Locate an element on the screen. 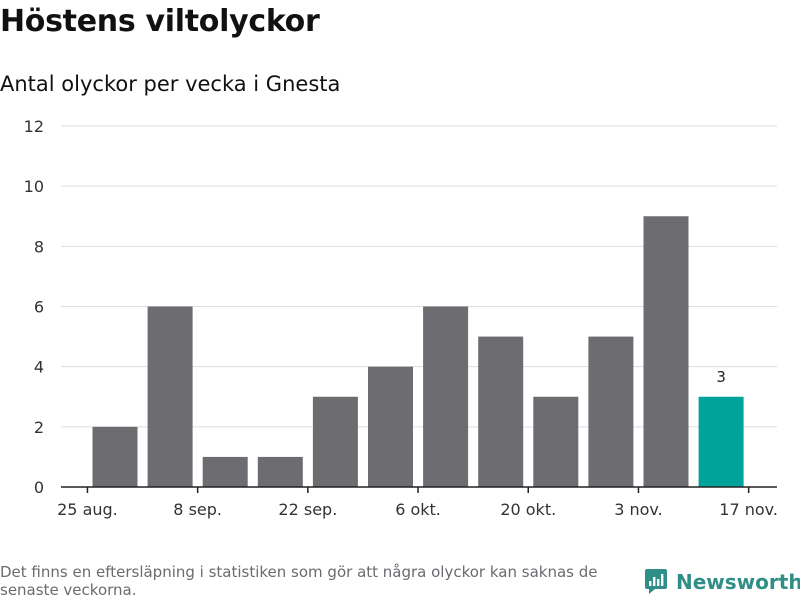  x-tick-label: 25 aug. is located at coordinates (87, 509).